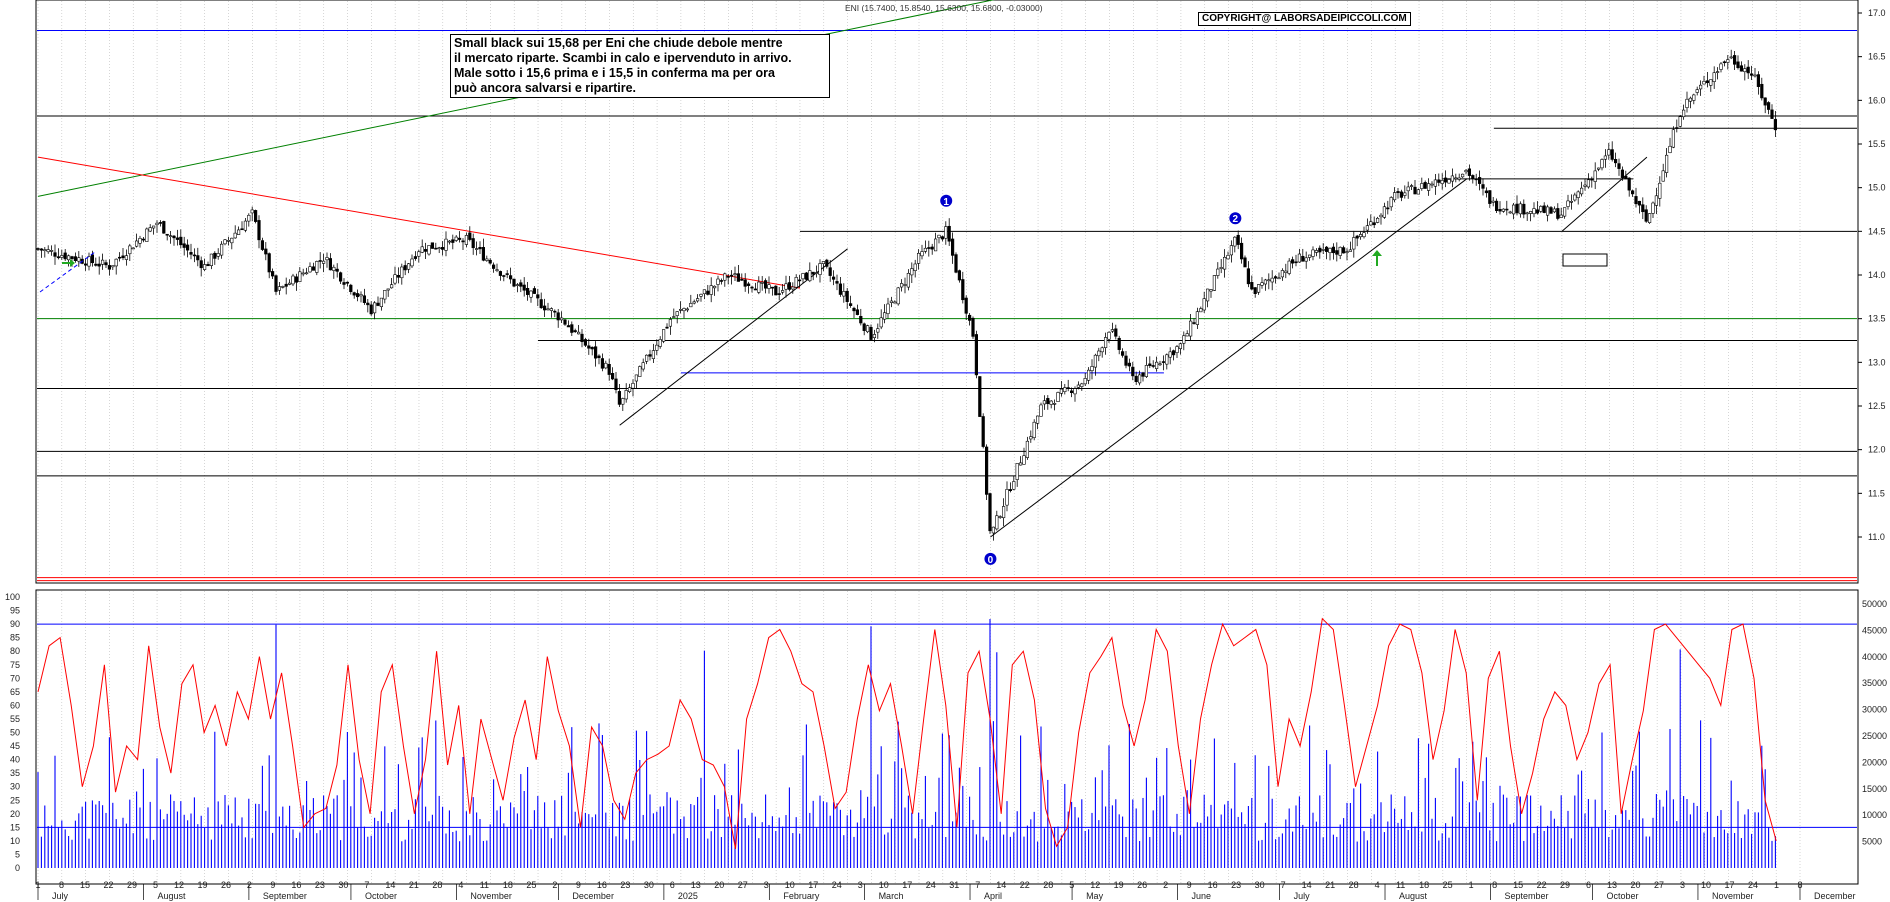 The height and width of the screenshot is (902, 1890). What do you see at coordinates (15, 746) in the screenshot?
I see `oscillator-tick-label: 45` at bounding box center [15, 746].